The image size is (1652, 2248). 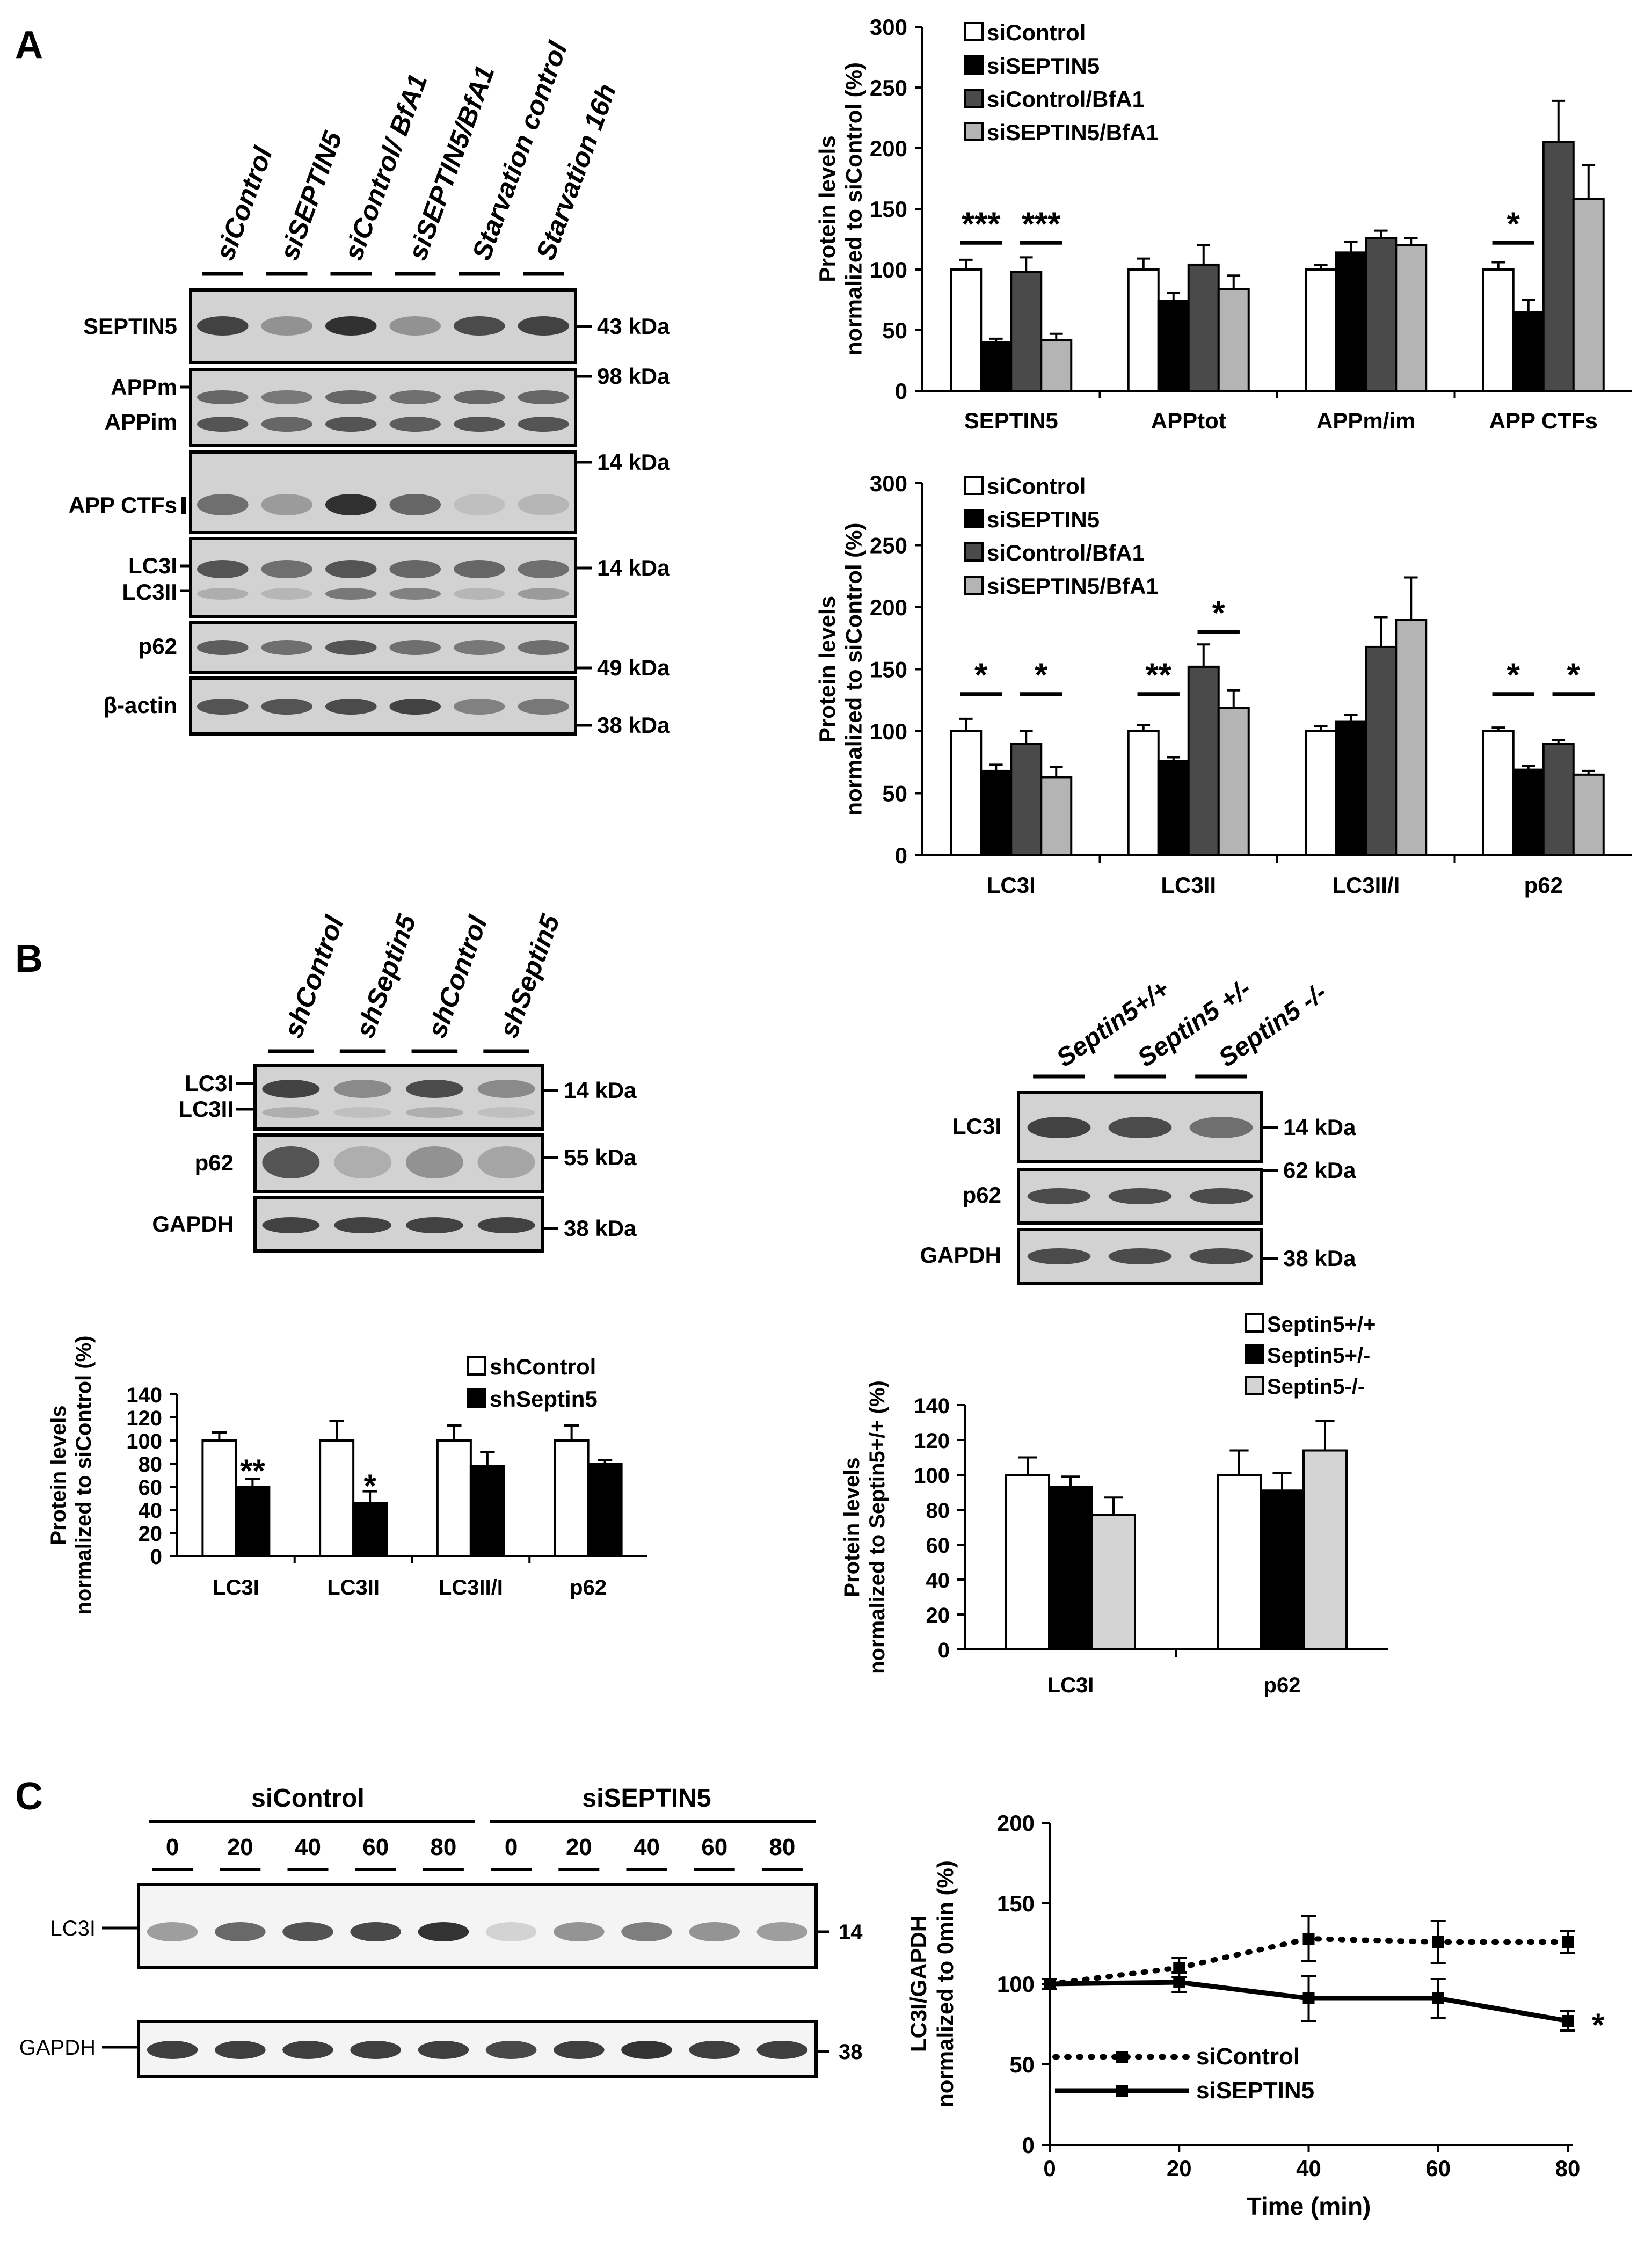 I want to click on y-axis-label-line: LC3I/GAPDH, so click(x=919, y=1984).